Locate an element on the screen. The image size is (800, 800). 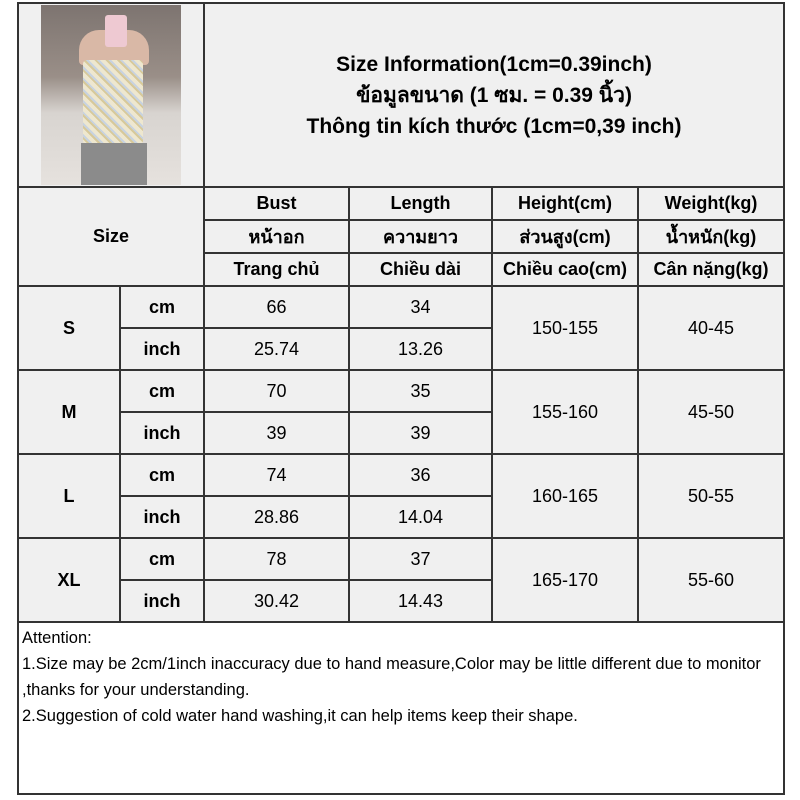
length-cm: 37 is located at coordinates (420, 559).